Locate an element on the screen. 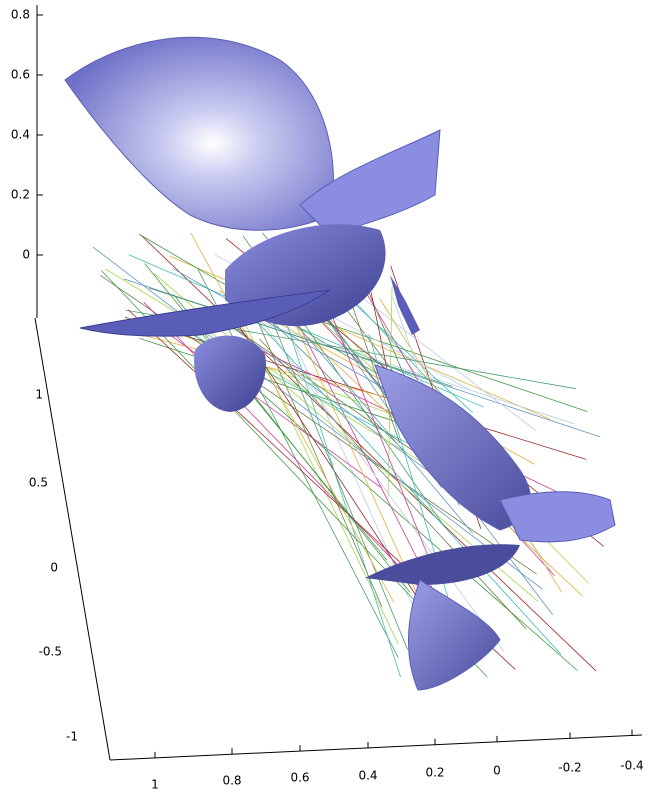 This screenshot has height=793, width=655. y-tick-label: 0.5 is located at coordinates (38, 483).